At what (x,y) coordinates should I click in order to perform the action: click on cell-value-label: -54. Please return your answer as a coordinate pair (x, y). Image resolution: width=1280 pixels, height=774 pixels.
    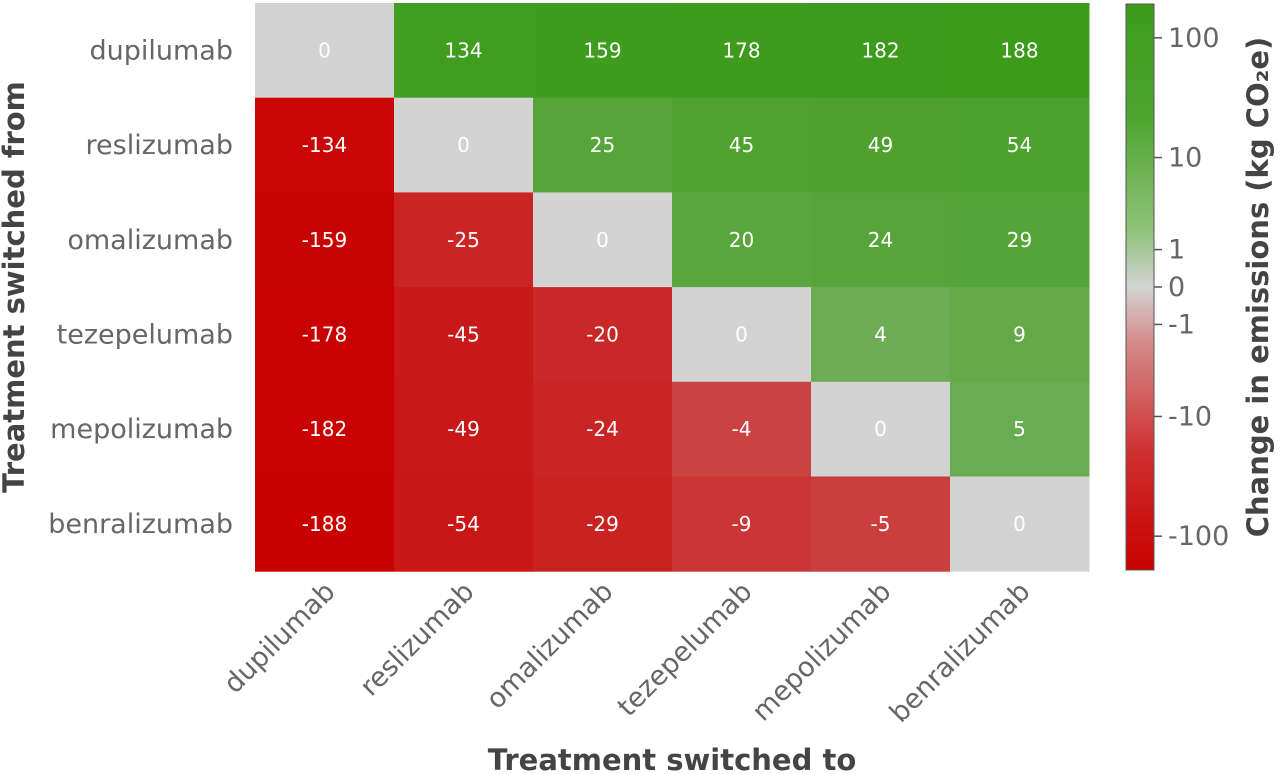
    Looking at the image, I should click on (463, 524).